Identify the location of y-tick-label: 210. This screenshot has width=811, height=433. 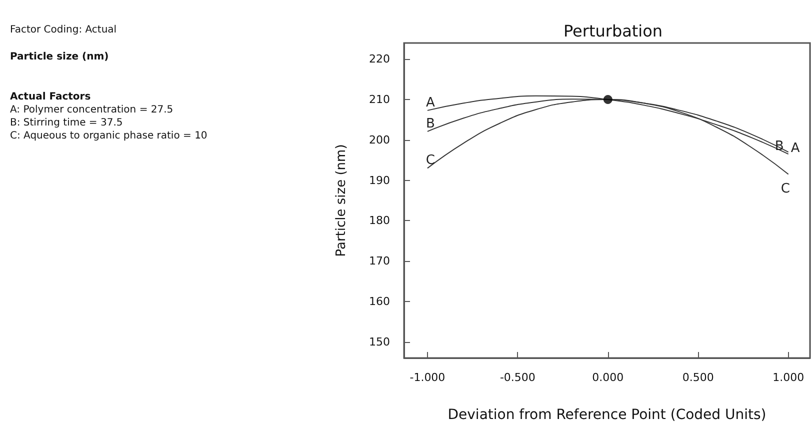
(379, 99).